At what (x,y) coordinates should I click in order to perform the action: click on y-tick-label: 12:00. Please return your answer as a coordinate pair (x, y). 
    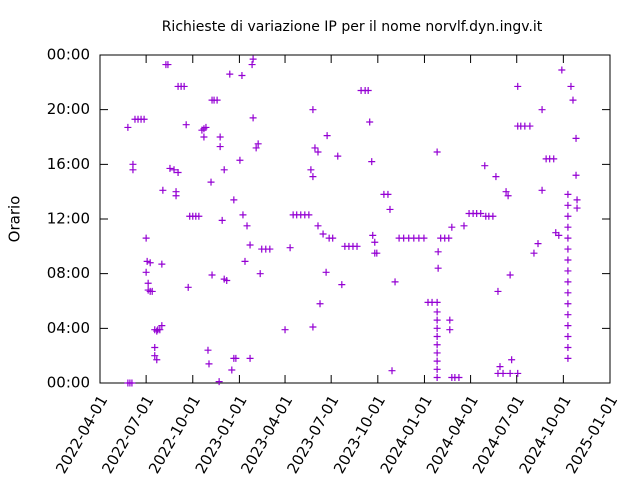
    Looking at the image, I should click on (68, 219).